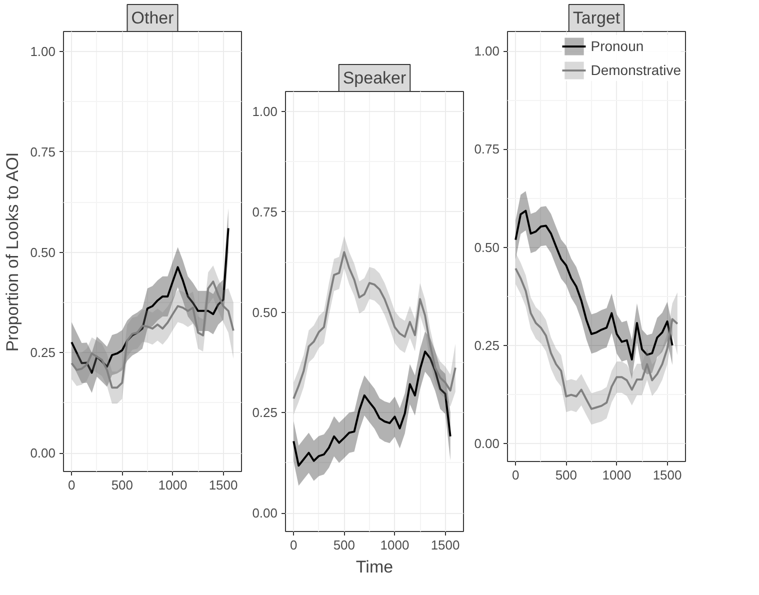 The image size is (759, 595). What do you see at coordinates (374, 78) in the screenshot?
I see `chart-title: Speaker` at bounding box center [374, 78].